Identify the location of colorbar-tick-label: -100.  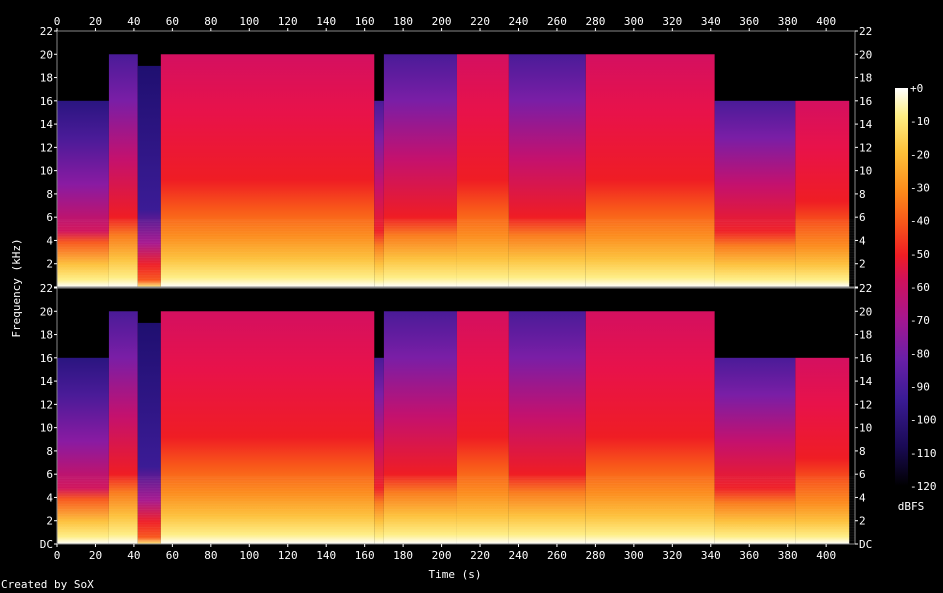
(923, 420).